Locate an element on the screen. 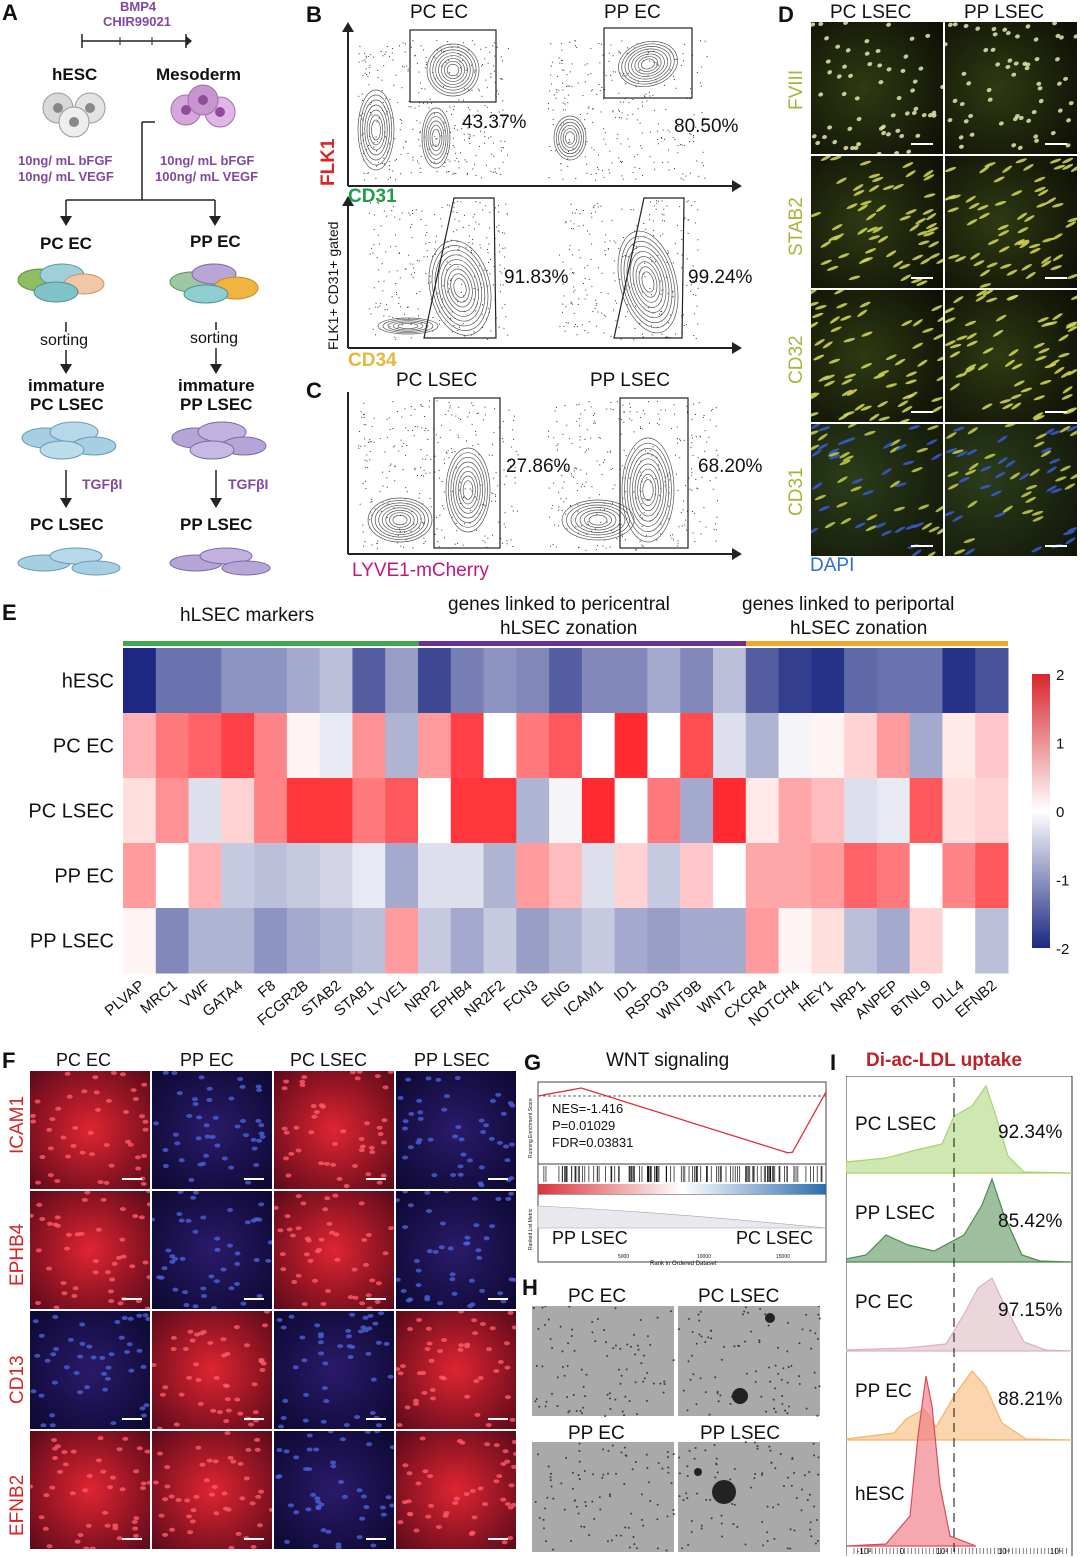 This screenshot has width=1080, height=1557. tgf-right: TGFβI is located at coordinates (248, 484).